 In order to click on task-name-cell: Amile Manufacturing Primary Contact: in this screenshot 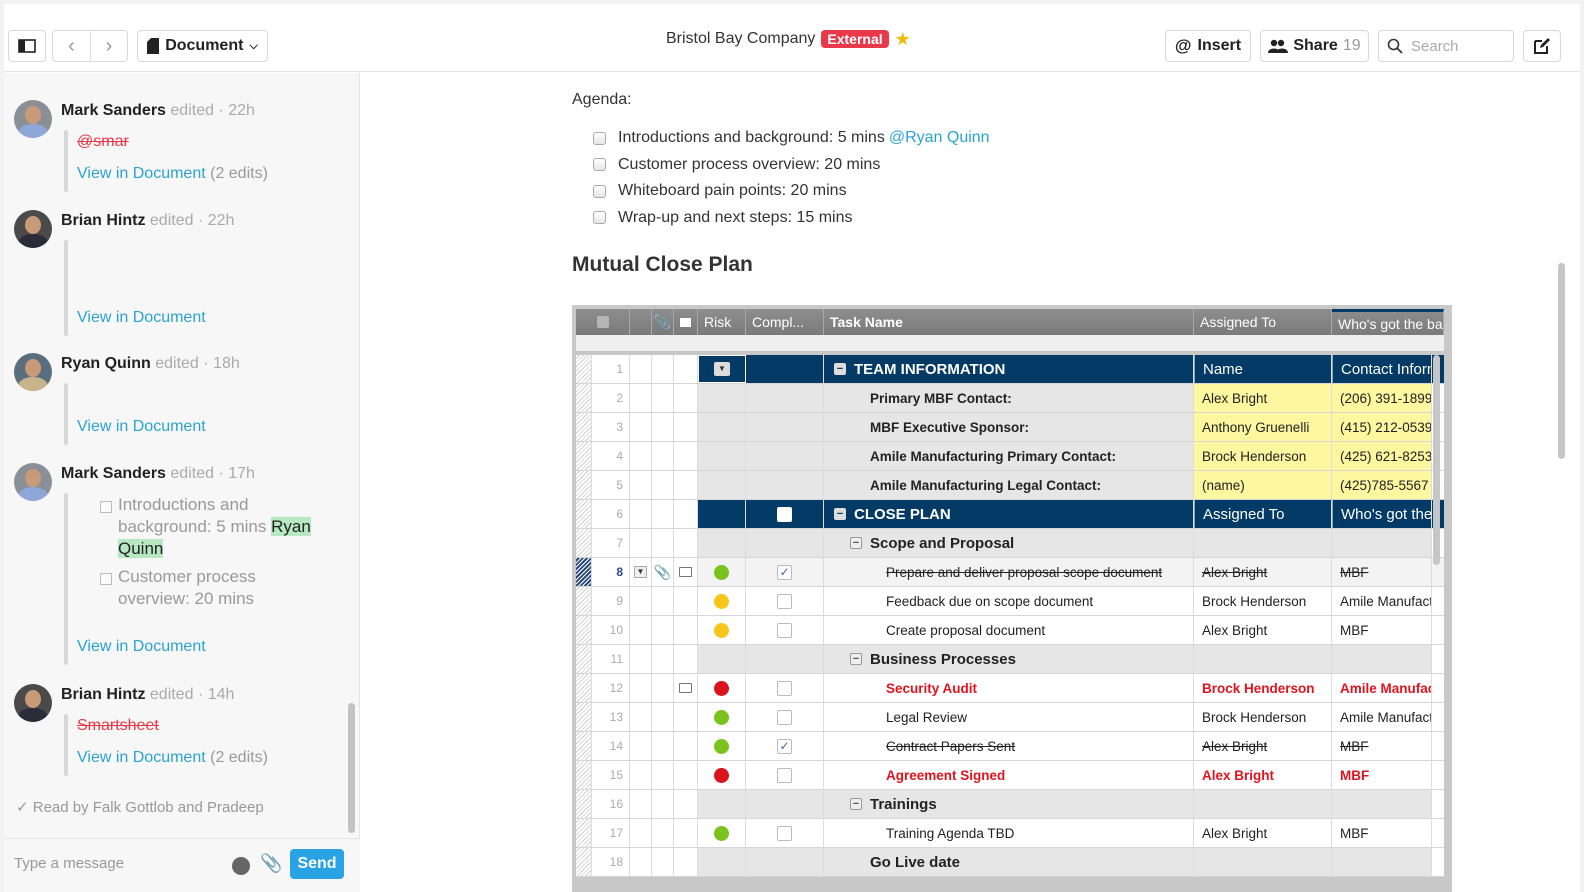, I will do `click(1009, 456)`.